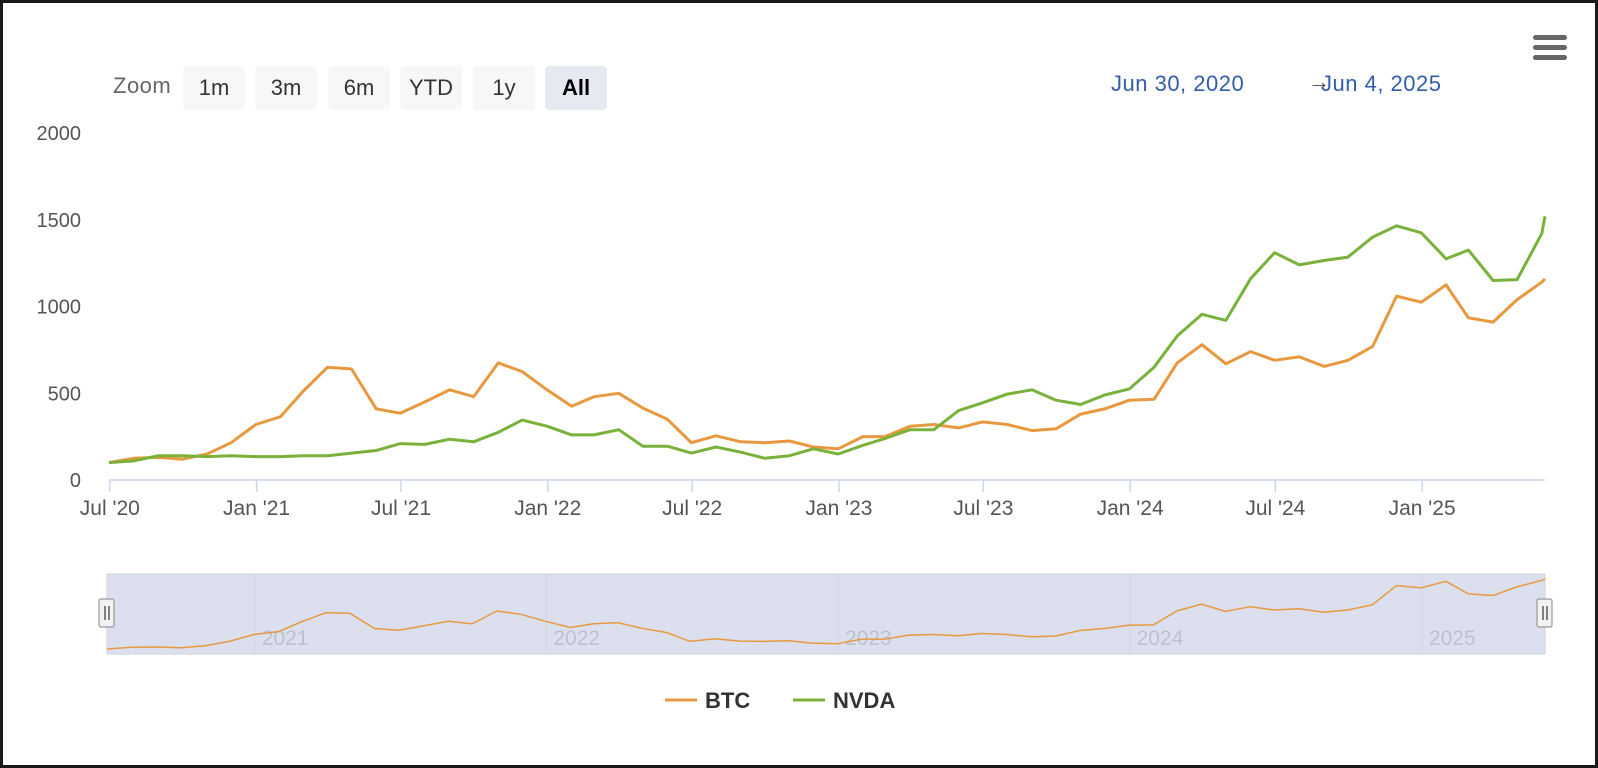 The height and width of the screenshot is (768, 1598). I want to click on zoom-label: Zoom, so click(142, 85).